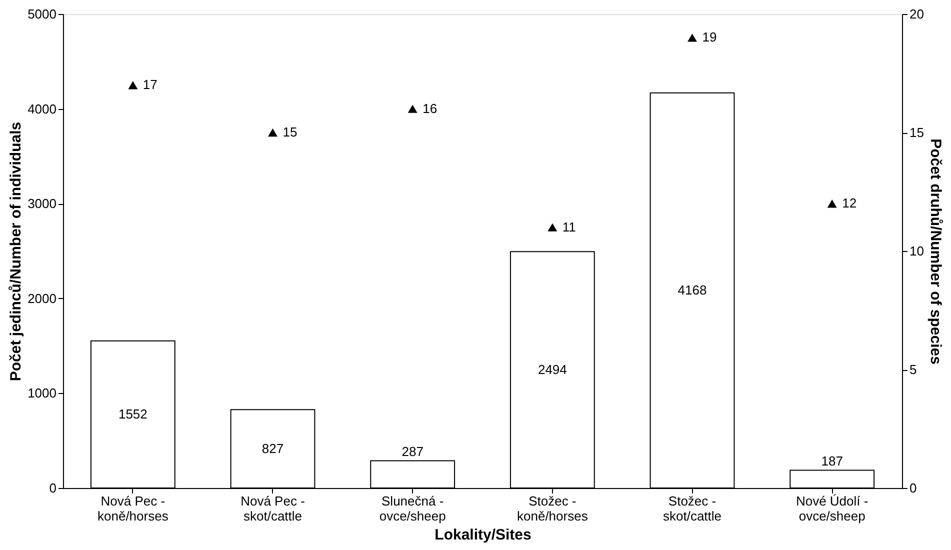 This screenshot has height=550, width=951. What do you see at coordinates (42, 14) in the screenshot?
I see `y-tick-label: 5000` at bounding box center [42, 14].